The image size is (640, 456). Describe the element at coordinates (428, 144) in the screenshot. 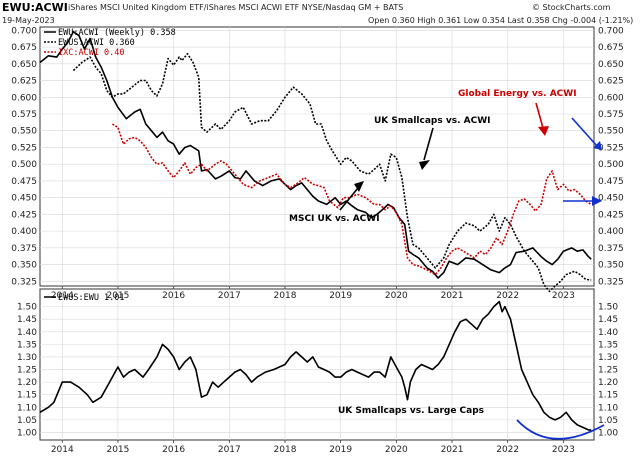

I see `arrow-smallcaps` at that location.